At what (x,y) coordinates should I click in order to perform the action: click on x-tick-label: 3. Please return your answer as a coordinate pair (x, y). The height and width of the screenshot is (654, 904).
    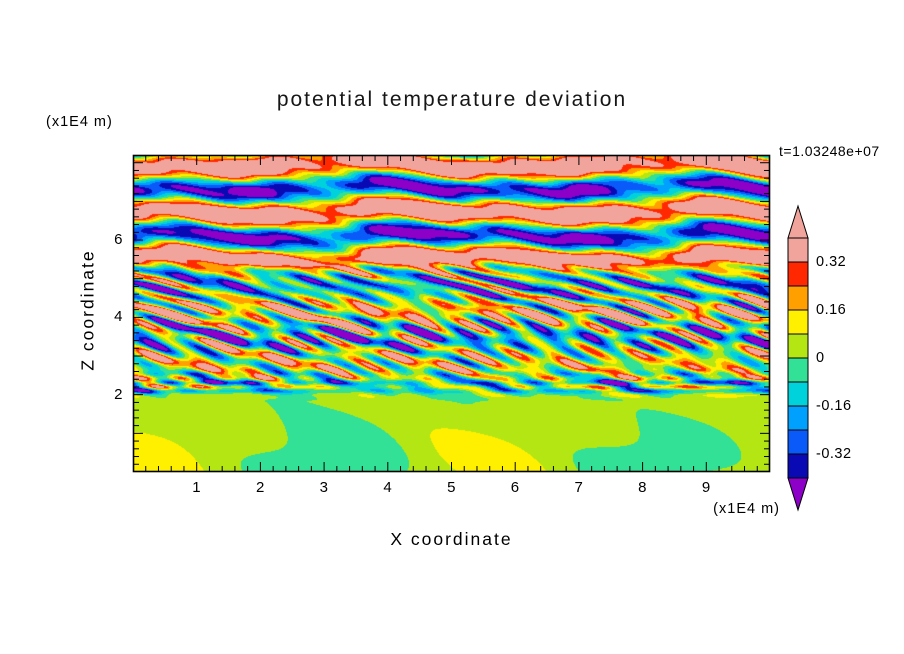
    Looking at the image, I should click on (324, 487).